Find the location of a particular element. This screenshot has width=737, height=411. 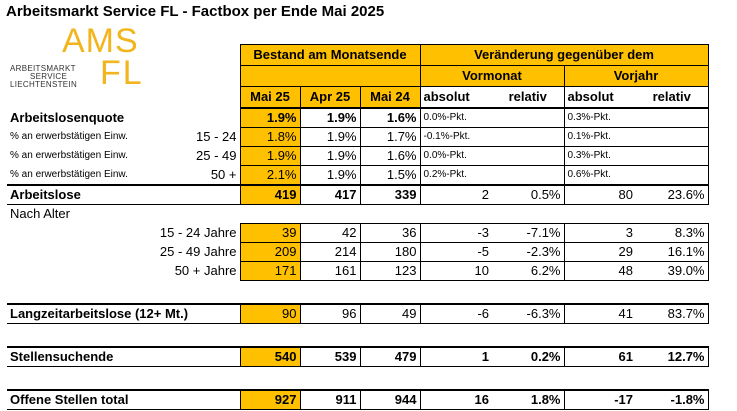

cell: 10 is located at coordinates (456, 271).